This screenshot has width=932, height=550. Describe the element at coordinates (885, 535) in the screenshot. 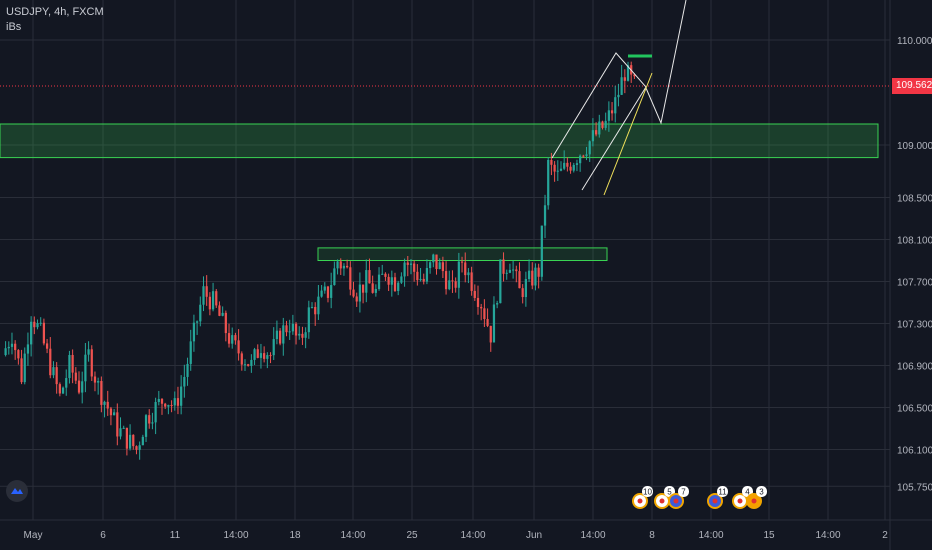

I see `x-tick-label: 2` at that location.